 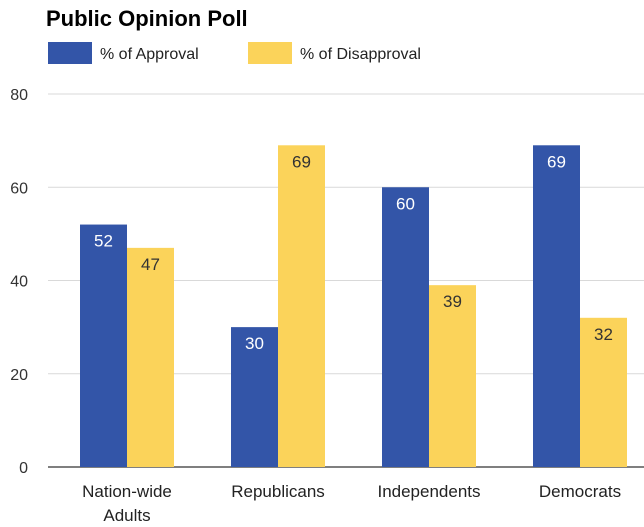 I want to click on legend: % of Approval % of Disapproval, so click(x=234, y=53).